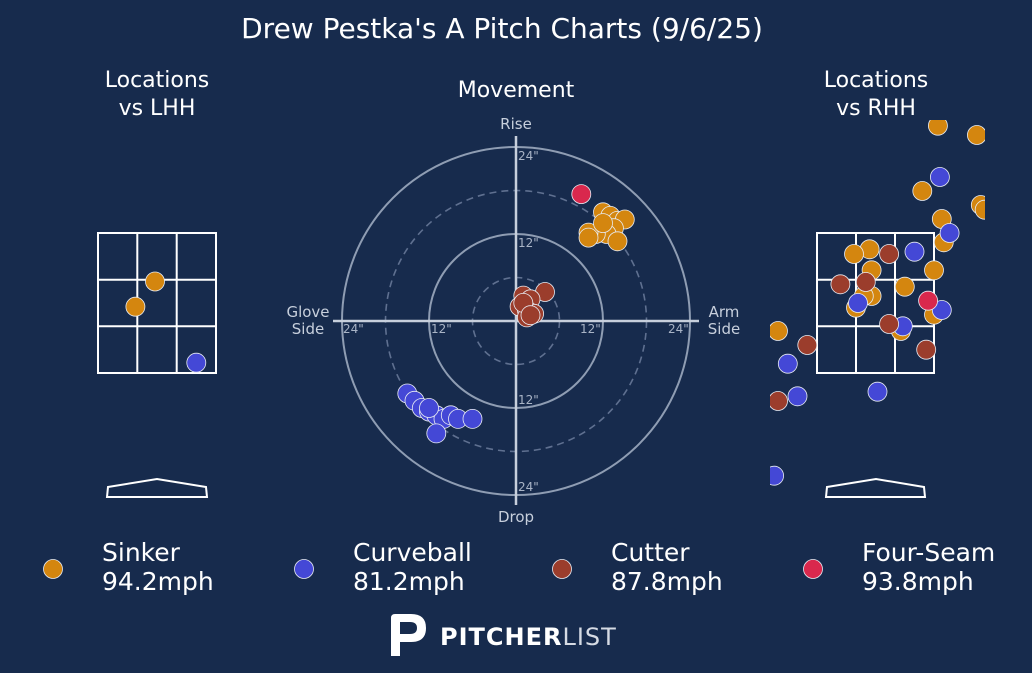 The image size is (1032, 673). I want to click on legend-label-sinker: Sinker, so click(141, 552).